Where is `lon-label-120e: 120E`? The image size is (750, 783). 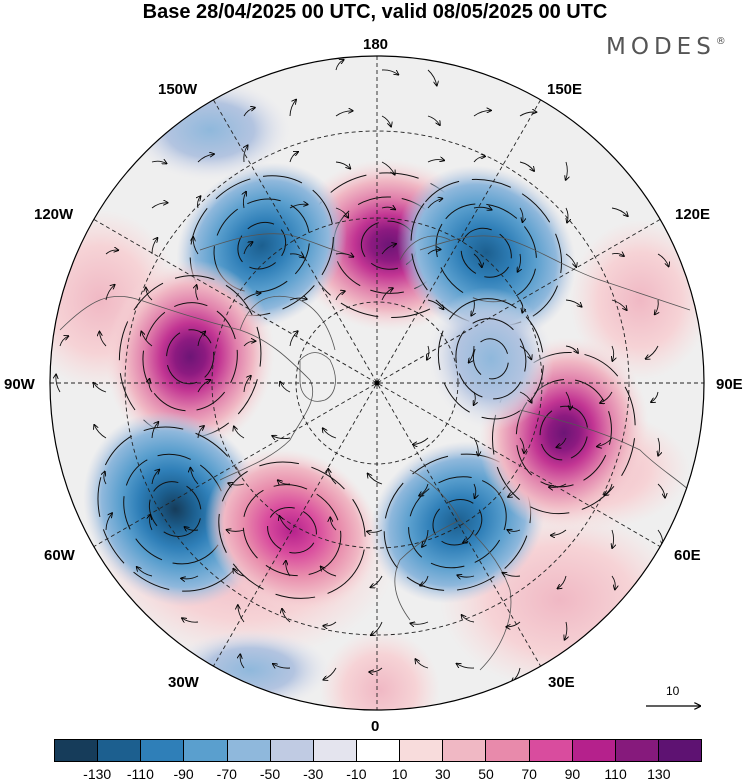
lon-label-120e: 120E is located at coordinates (693, 214).